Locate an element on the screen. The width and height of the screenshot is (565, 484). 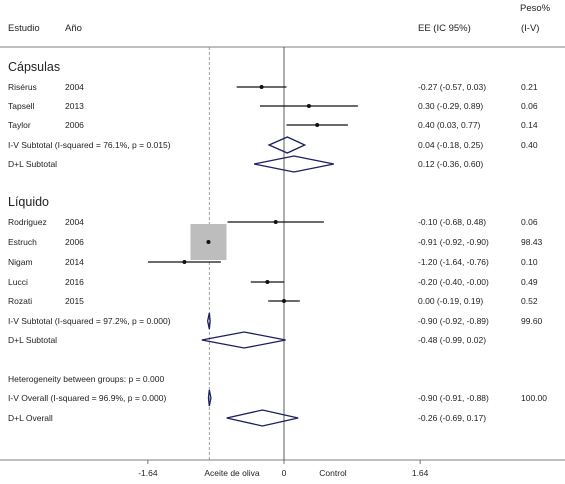
group-title: Líquido is located at coordinates (28, 202).